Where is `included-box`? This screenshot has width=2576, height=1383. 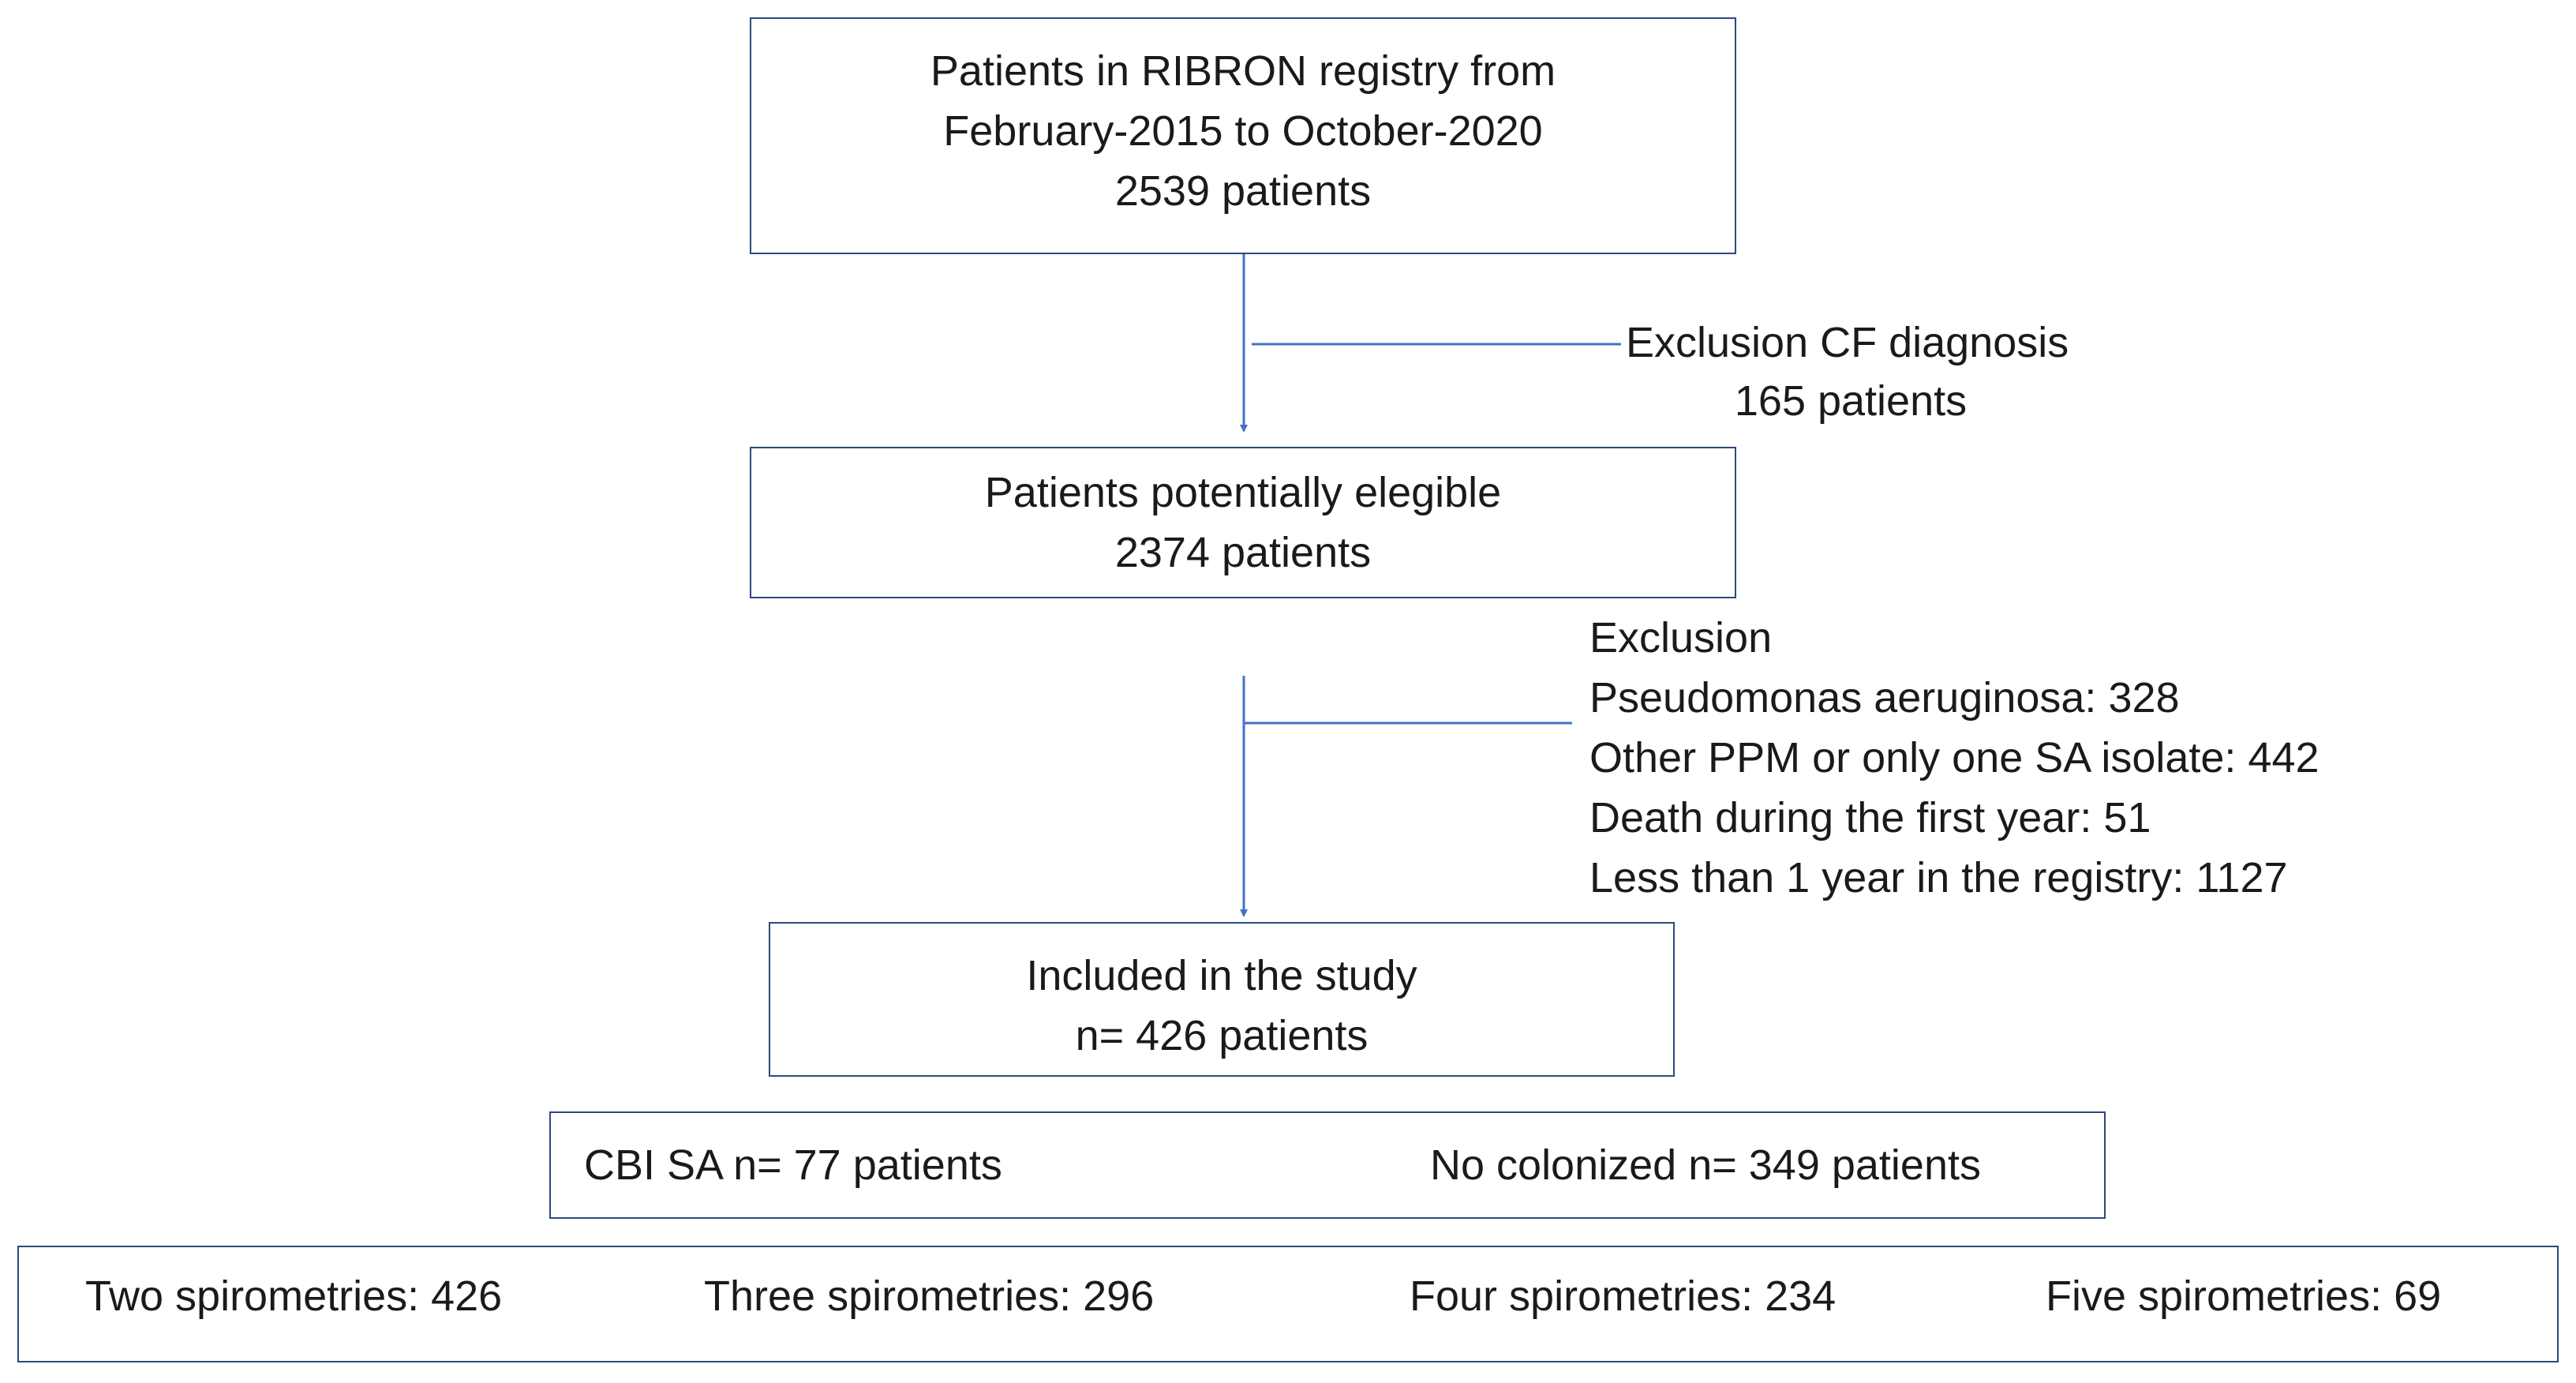
included-box is located at coordinates (1222, 999).